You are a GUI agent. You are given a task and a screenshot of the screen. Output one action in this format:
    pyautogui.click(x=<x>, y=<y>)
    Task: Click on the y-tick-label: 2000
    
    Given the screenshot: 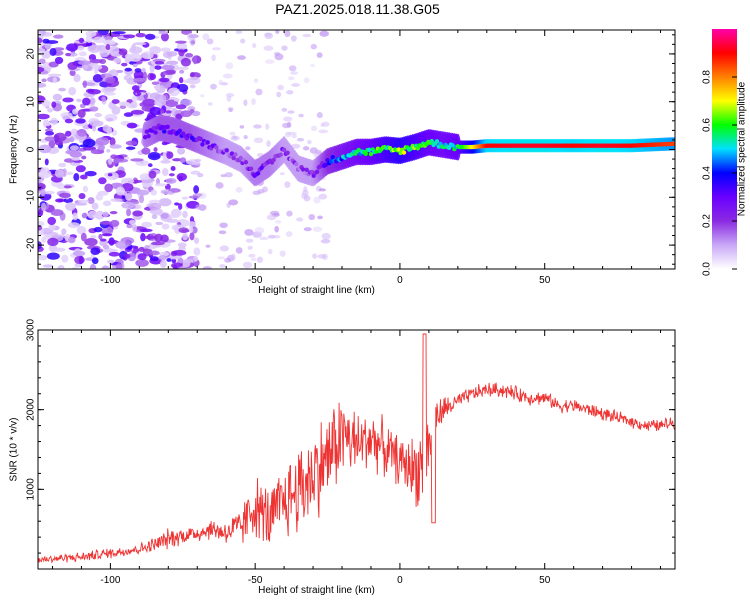 What is the action you would take?
    pyautogui.click(x=31, y=409)
    